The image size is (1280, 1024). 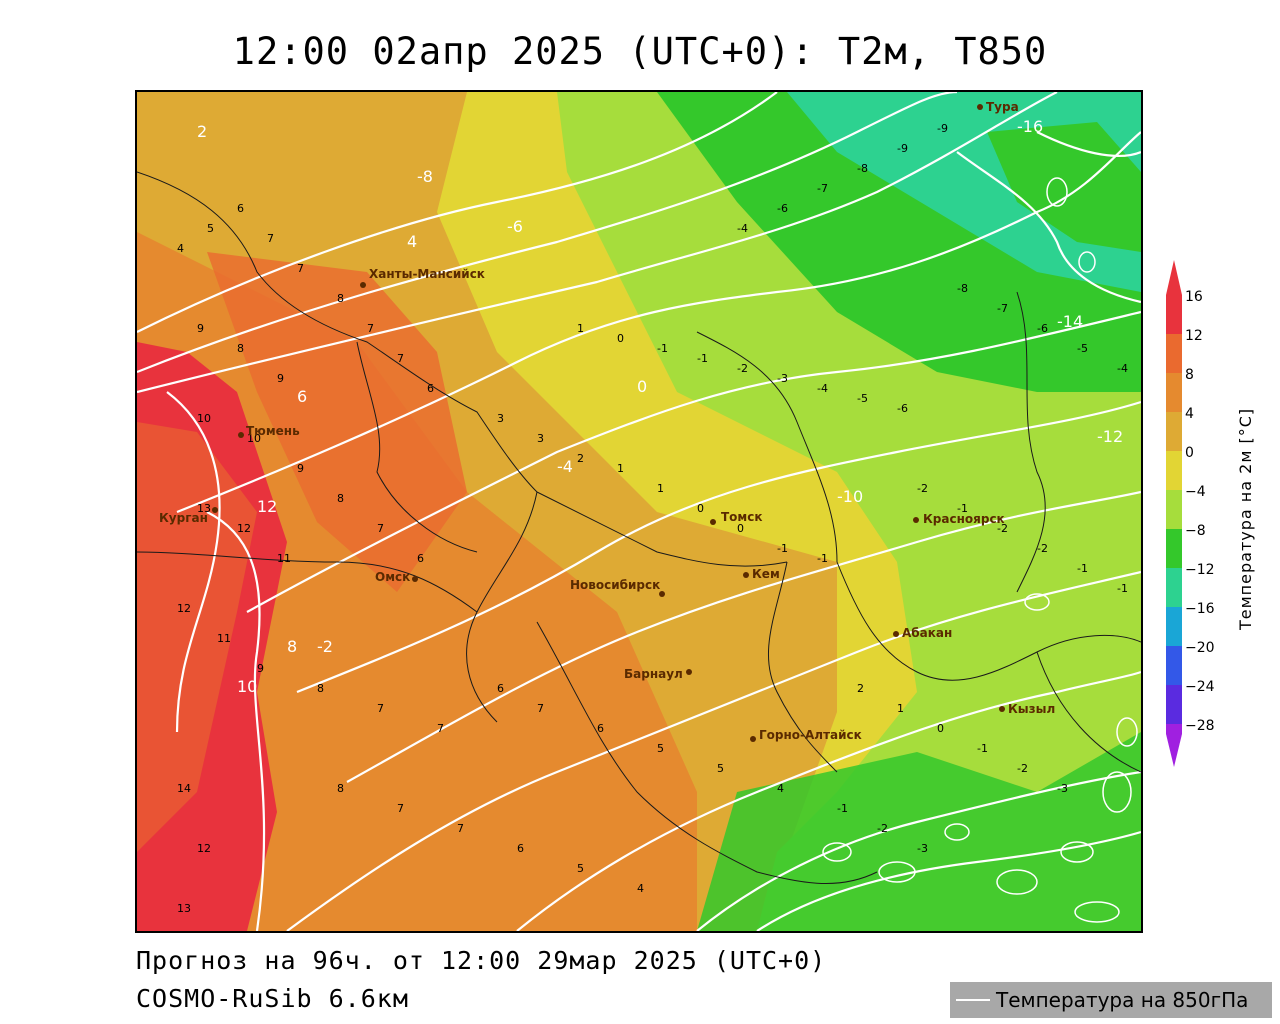 What do you see at coordinates (1189, 375) in the screenshot?
I see `colorbar-tick: 8` at bounding box center [1189, 375].